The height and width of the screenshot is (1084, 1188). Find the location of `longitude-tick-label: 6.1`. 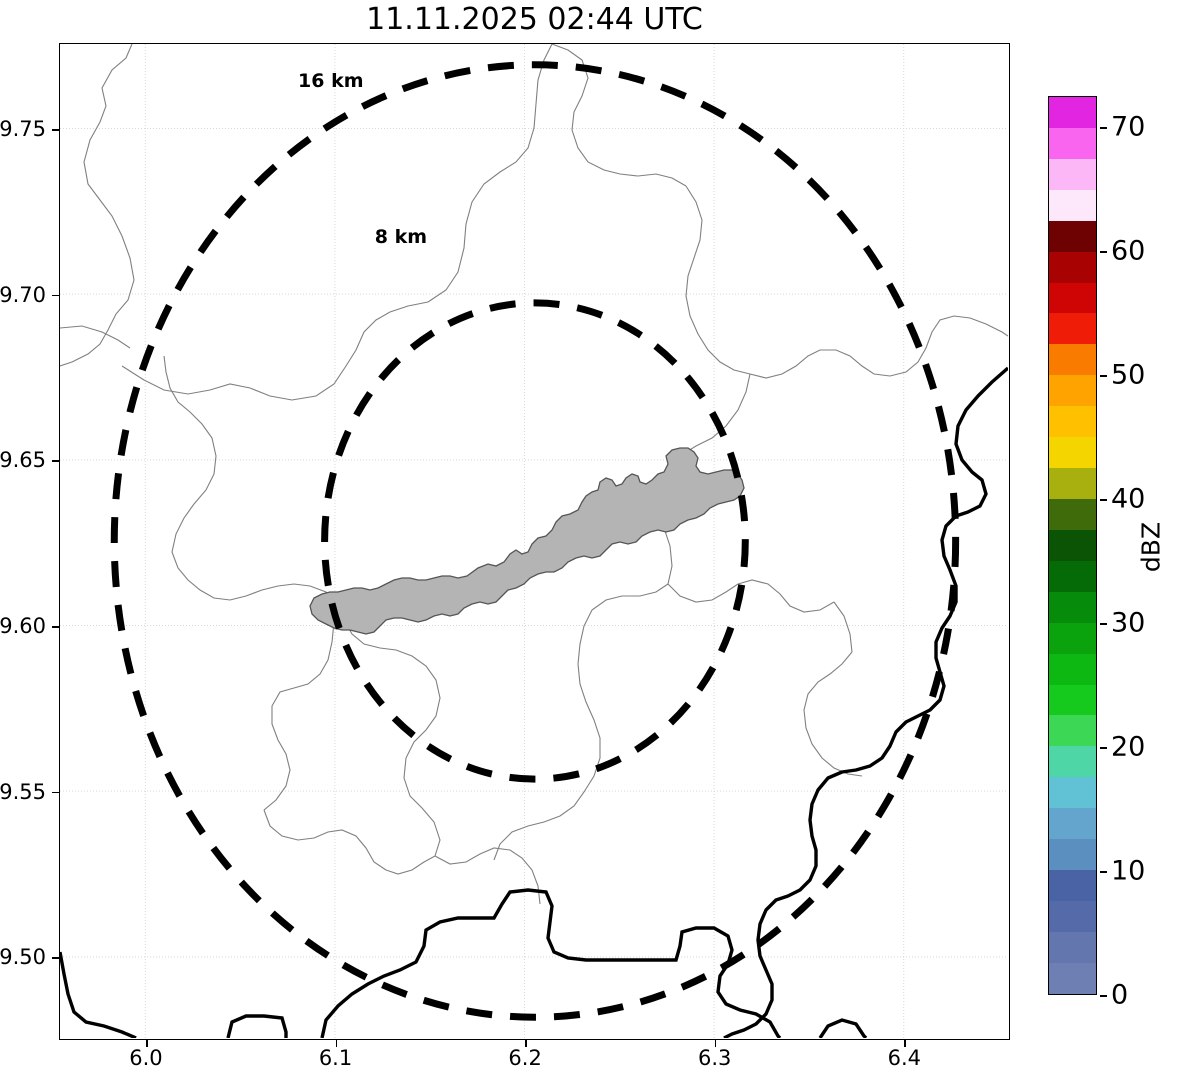

longitude-tick-label: 6.1 is located at coordinates (335, 1058).